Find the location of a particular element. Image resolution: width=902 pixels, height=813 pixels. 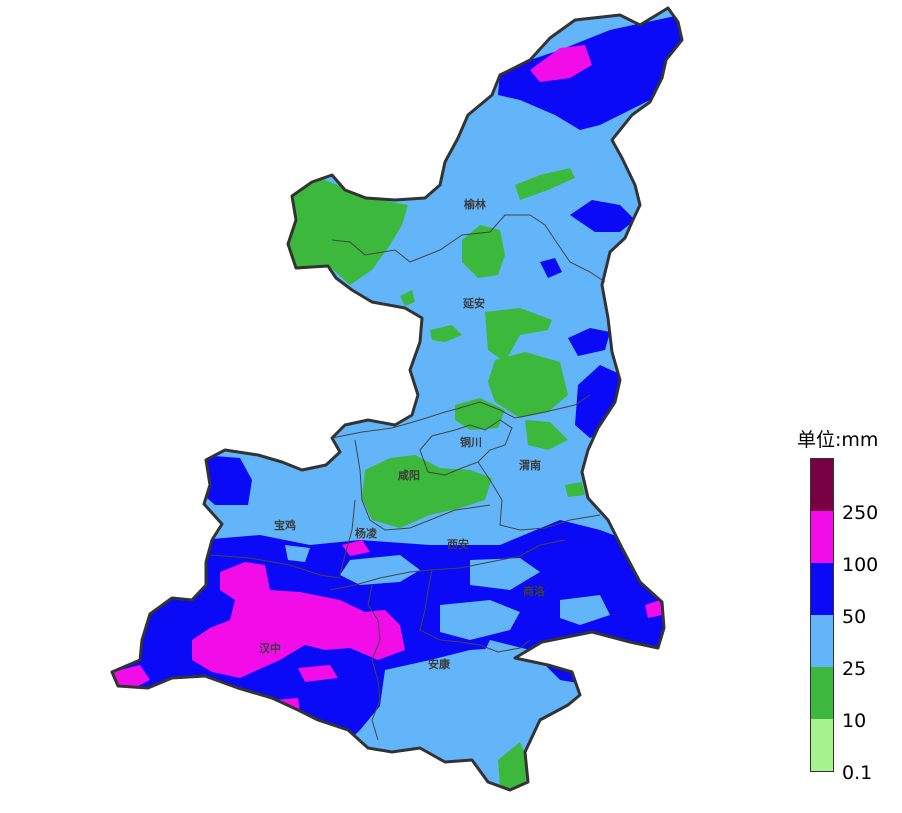

city-label-yangling: 杨凌 is located at coordinates (366, 533).